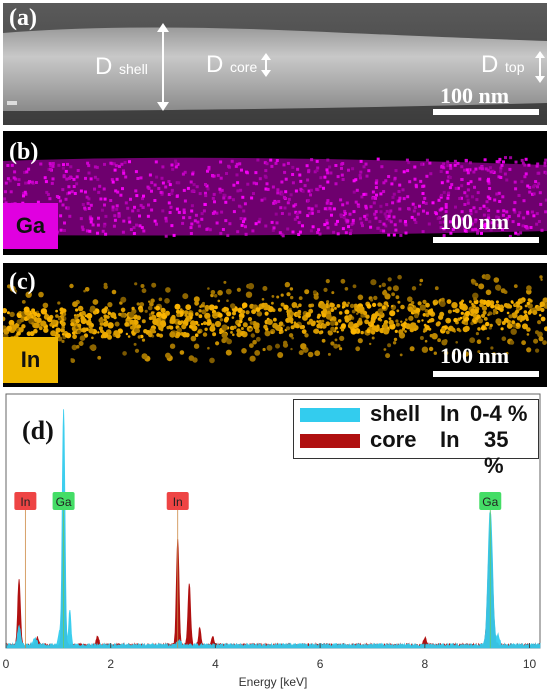 The width and height of the screenshot is (550, 693). Describe the element at coordinates (475, 355) in the screenshot. I see `panel-c-scale-text: 100 nm` at that location.